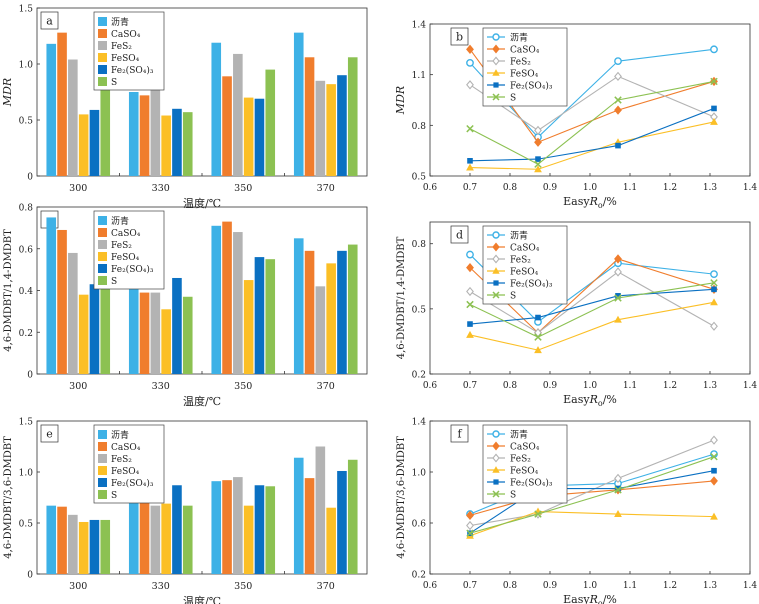 This screenshot has height=604, width=759. Describe the element at coordinates (26, 292) in the screenshot. I see `y-tick-label: 0.4` at that location.